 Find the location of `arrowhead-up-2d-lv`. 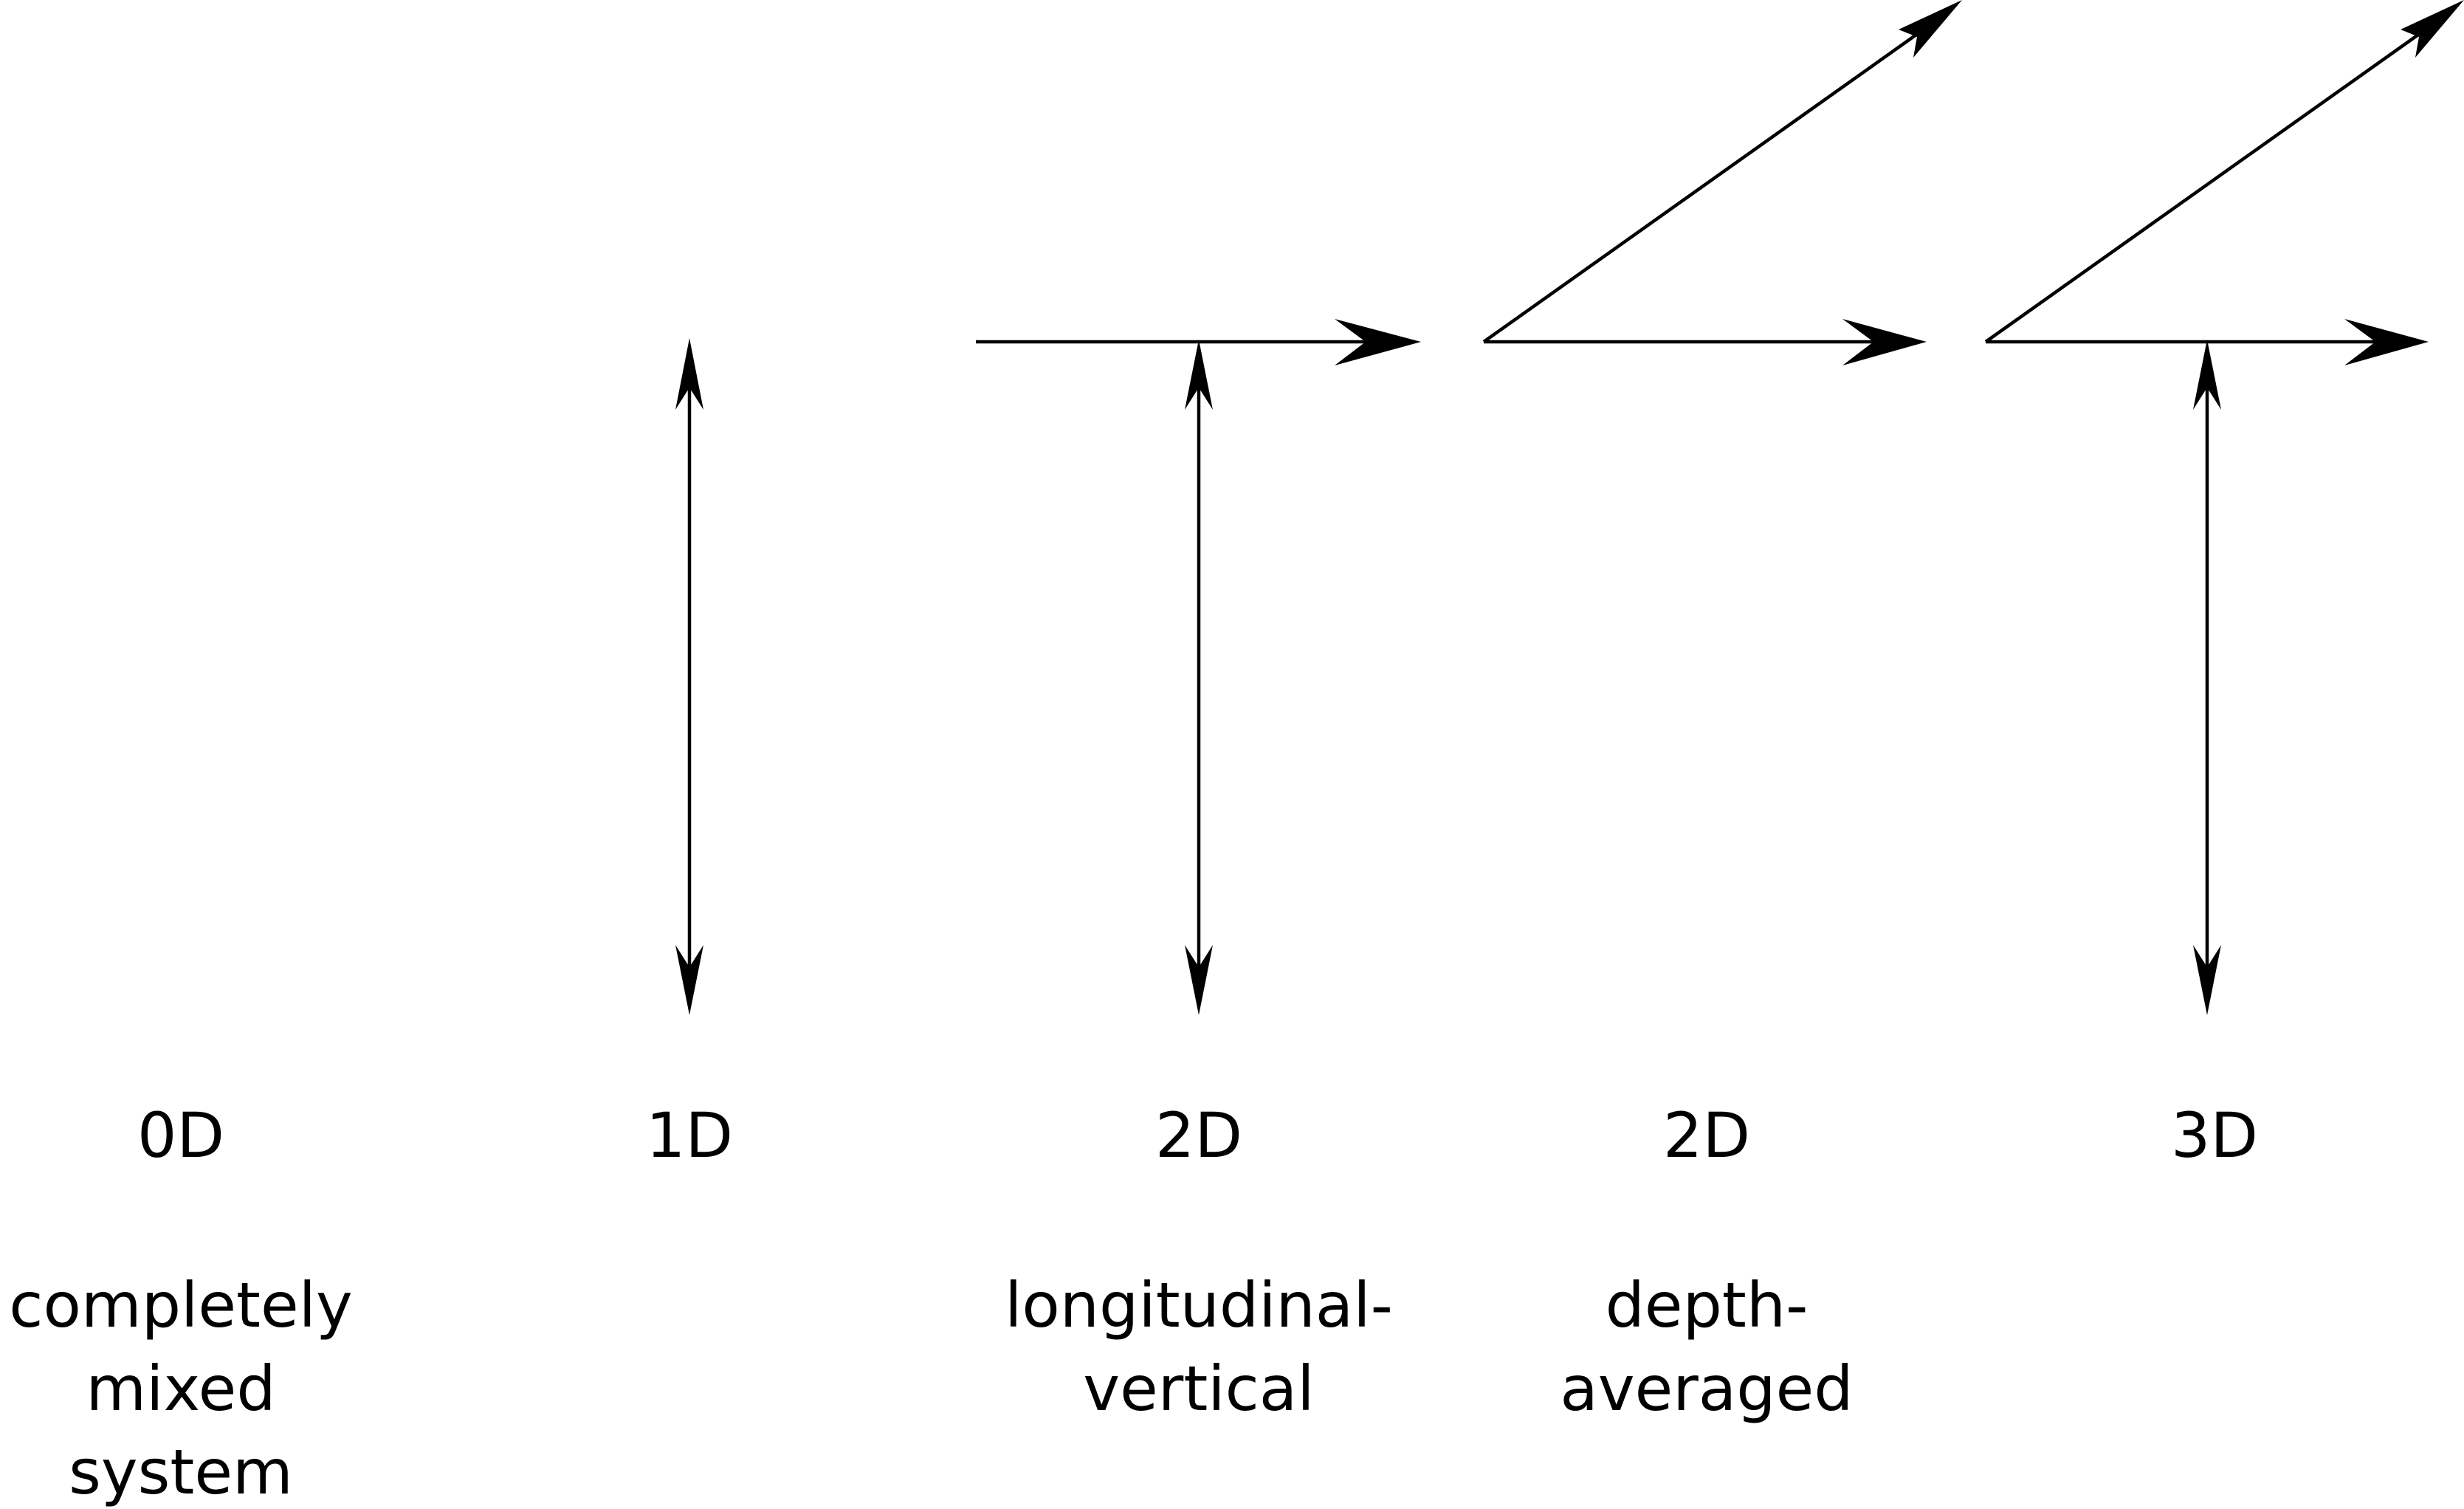

arrowhead-up-2d-lv is located at coordinates (1199, 375).